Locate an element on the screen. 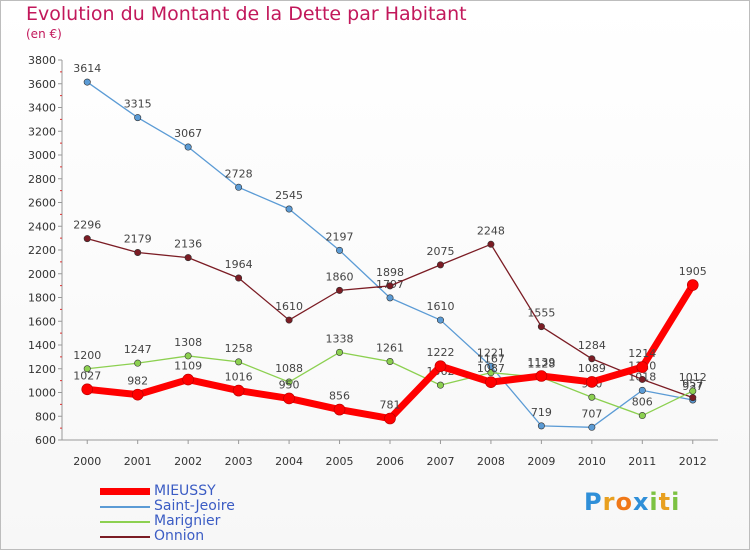  x-tick-label: 2005 is located at coordinates (340, 461).